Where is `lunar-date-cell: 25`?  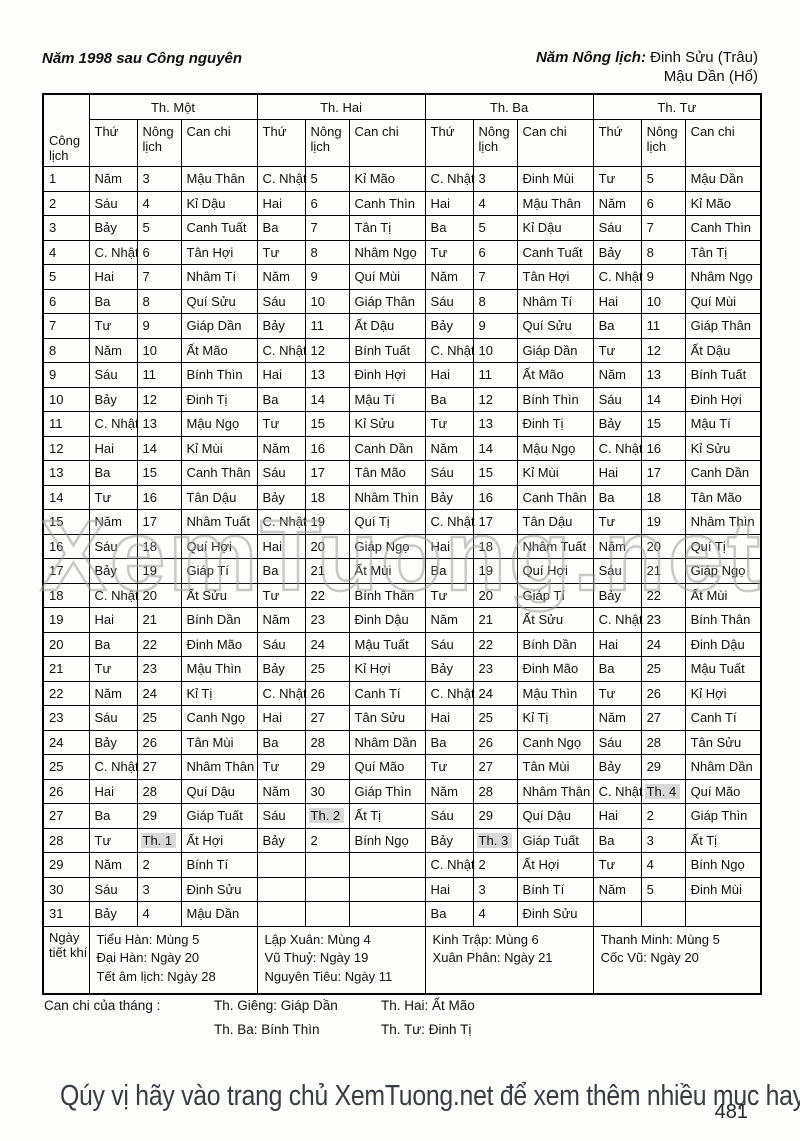 lunar-date-cell: 25 is located at coordinates (159, 718).